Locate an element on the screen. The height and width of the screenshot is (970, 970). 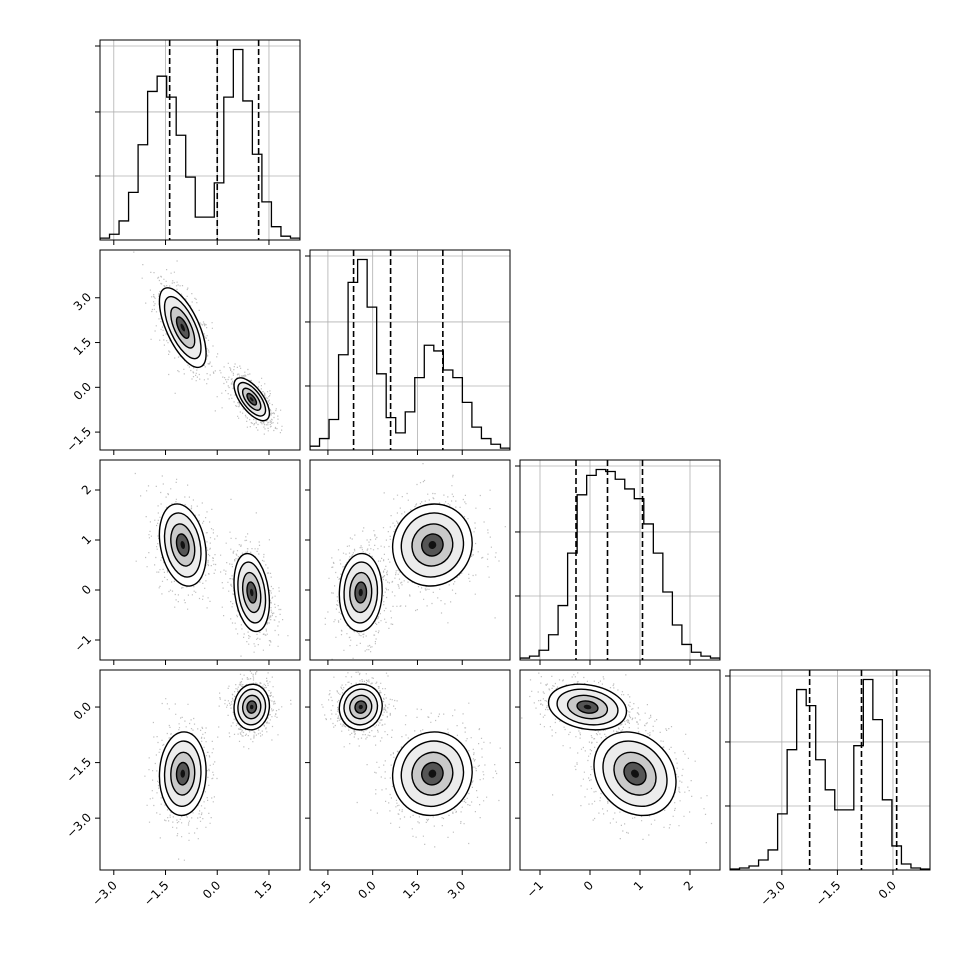
x-tick-label: 0 is located at coordinates (588, 885).